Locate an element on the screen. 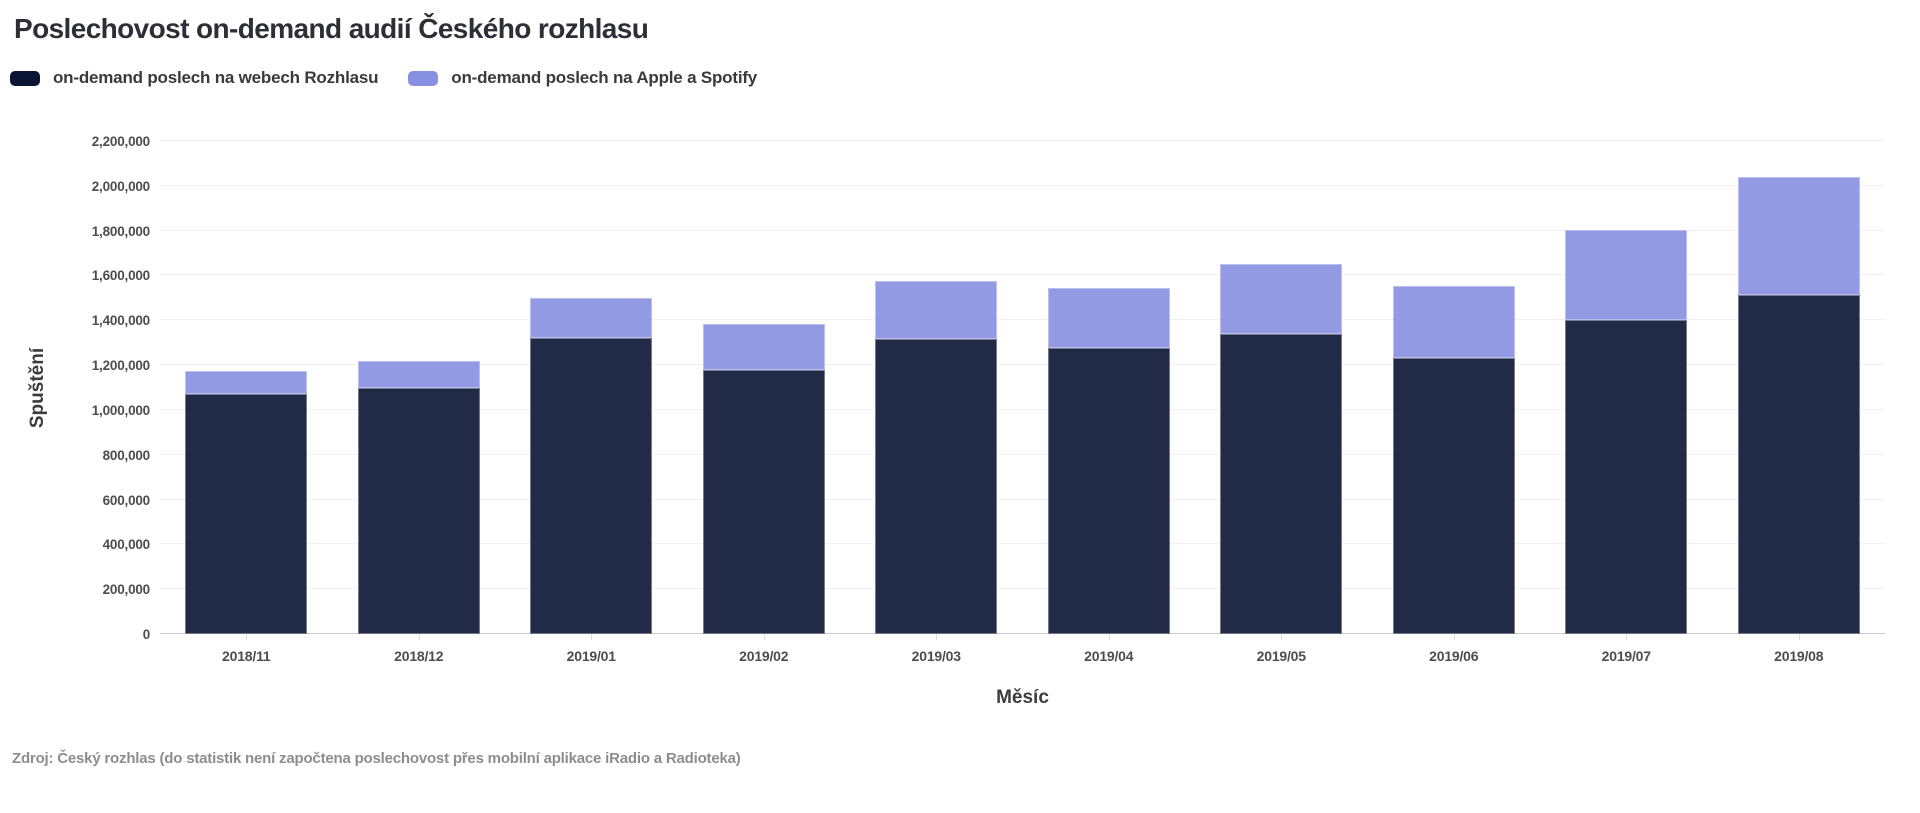 The height and width of the screenshot is (813, 1920). x-tick-label-2019/01: 2019/01 is located at coordinates (591, 656).